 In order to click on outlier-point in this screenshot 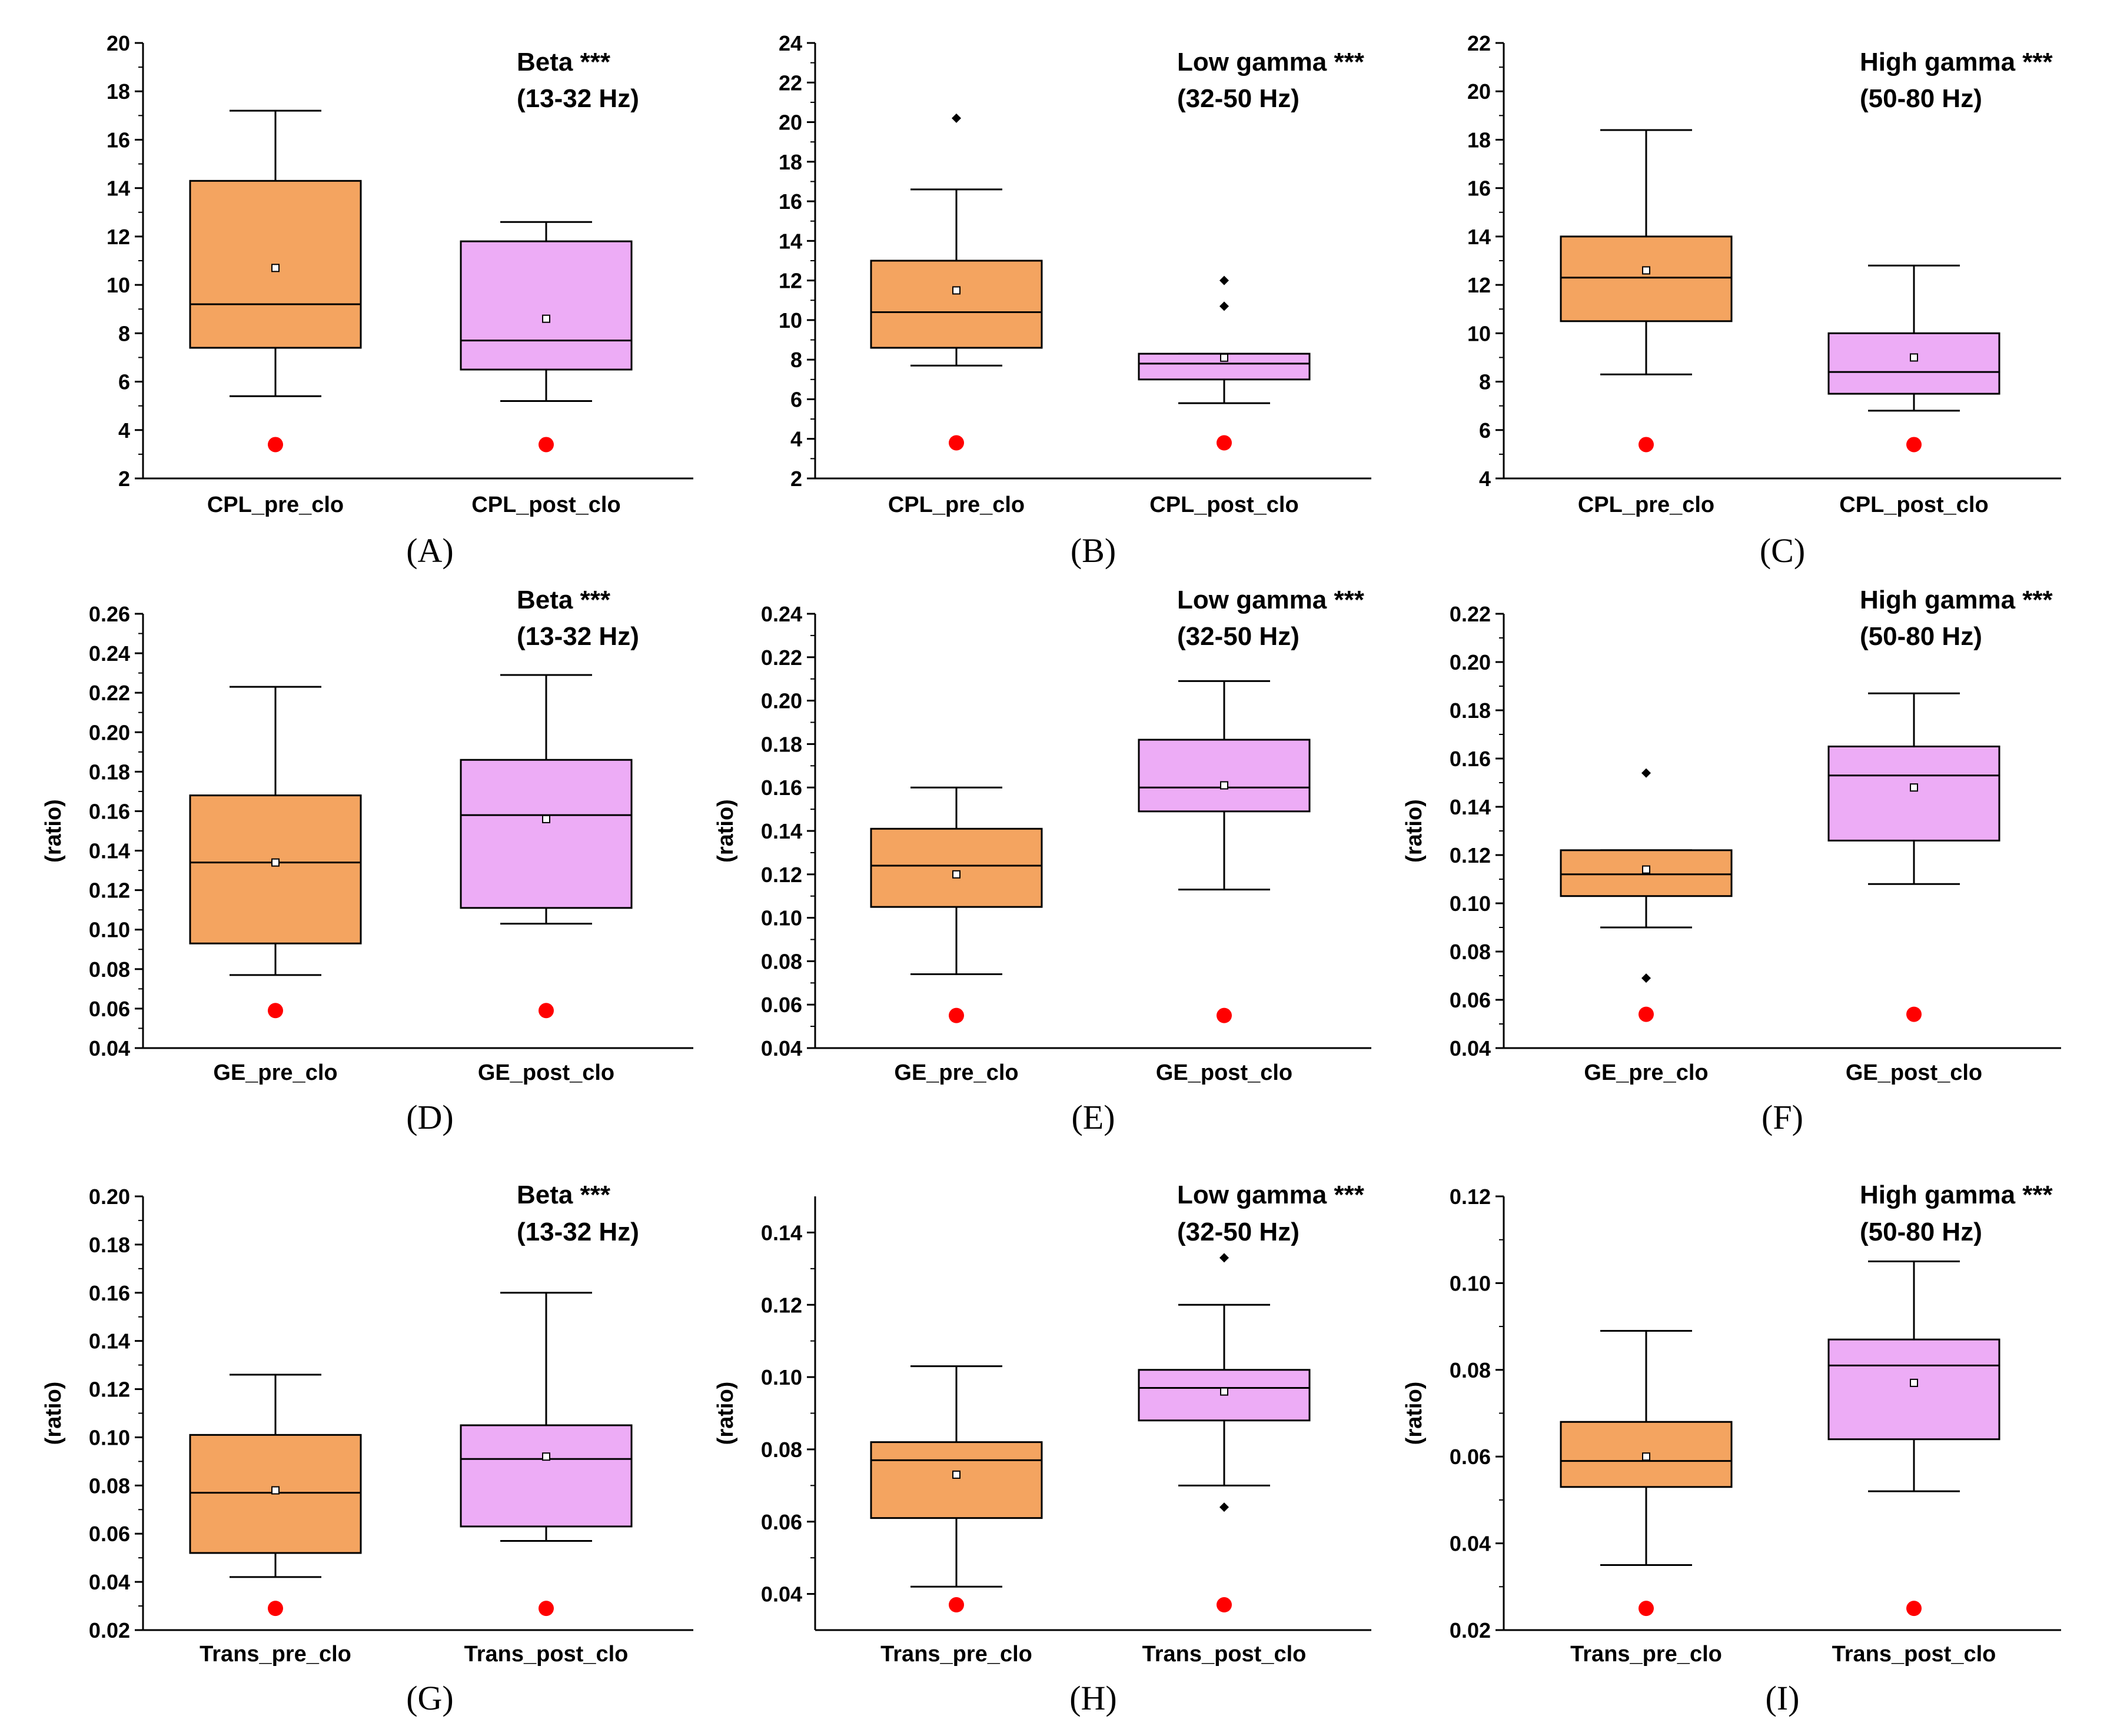, I will do `click(956, 118)`.